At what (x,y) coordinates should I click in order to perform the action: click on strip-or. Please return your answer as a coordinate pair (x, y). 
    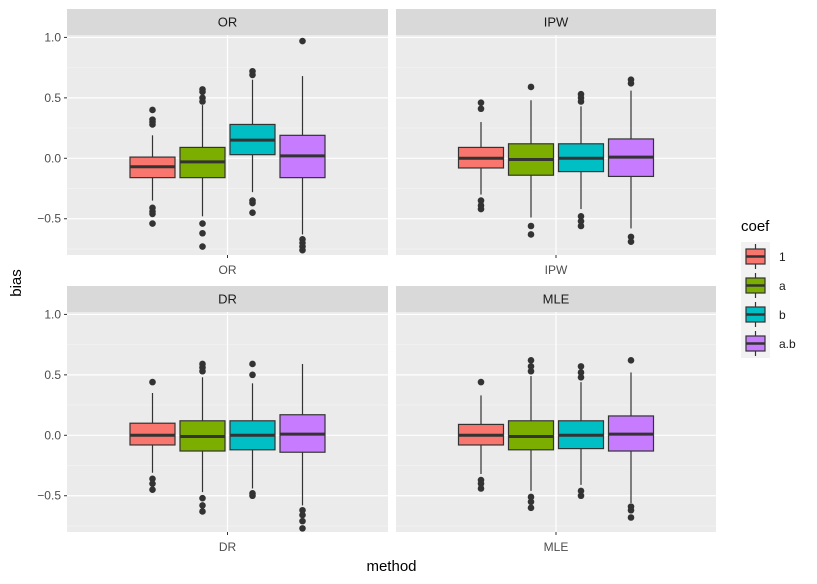
    Looking at the image, I should click on (227, 22).